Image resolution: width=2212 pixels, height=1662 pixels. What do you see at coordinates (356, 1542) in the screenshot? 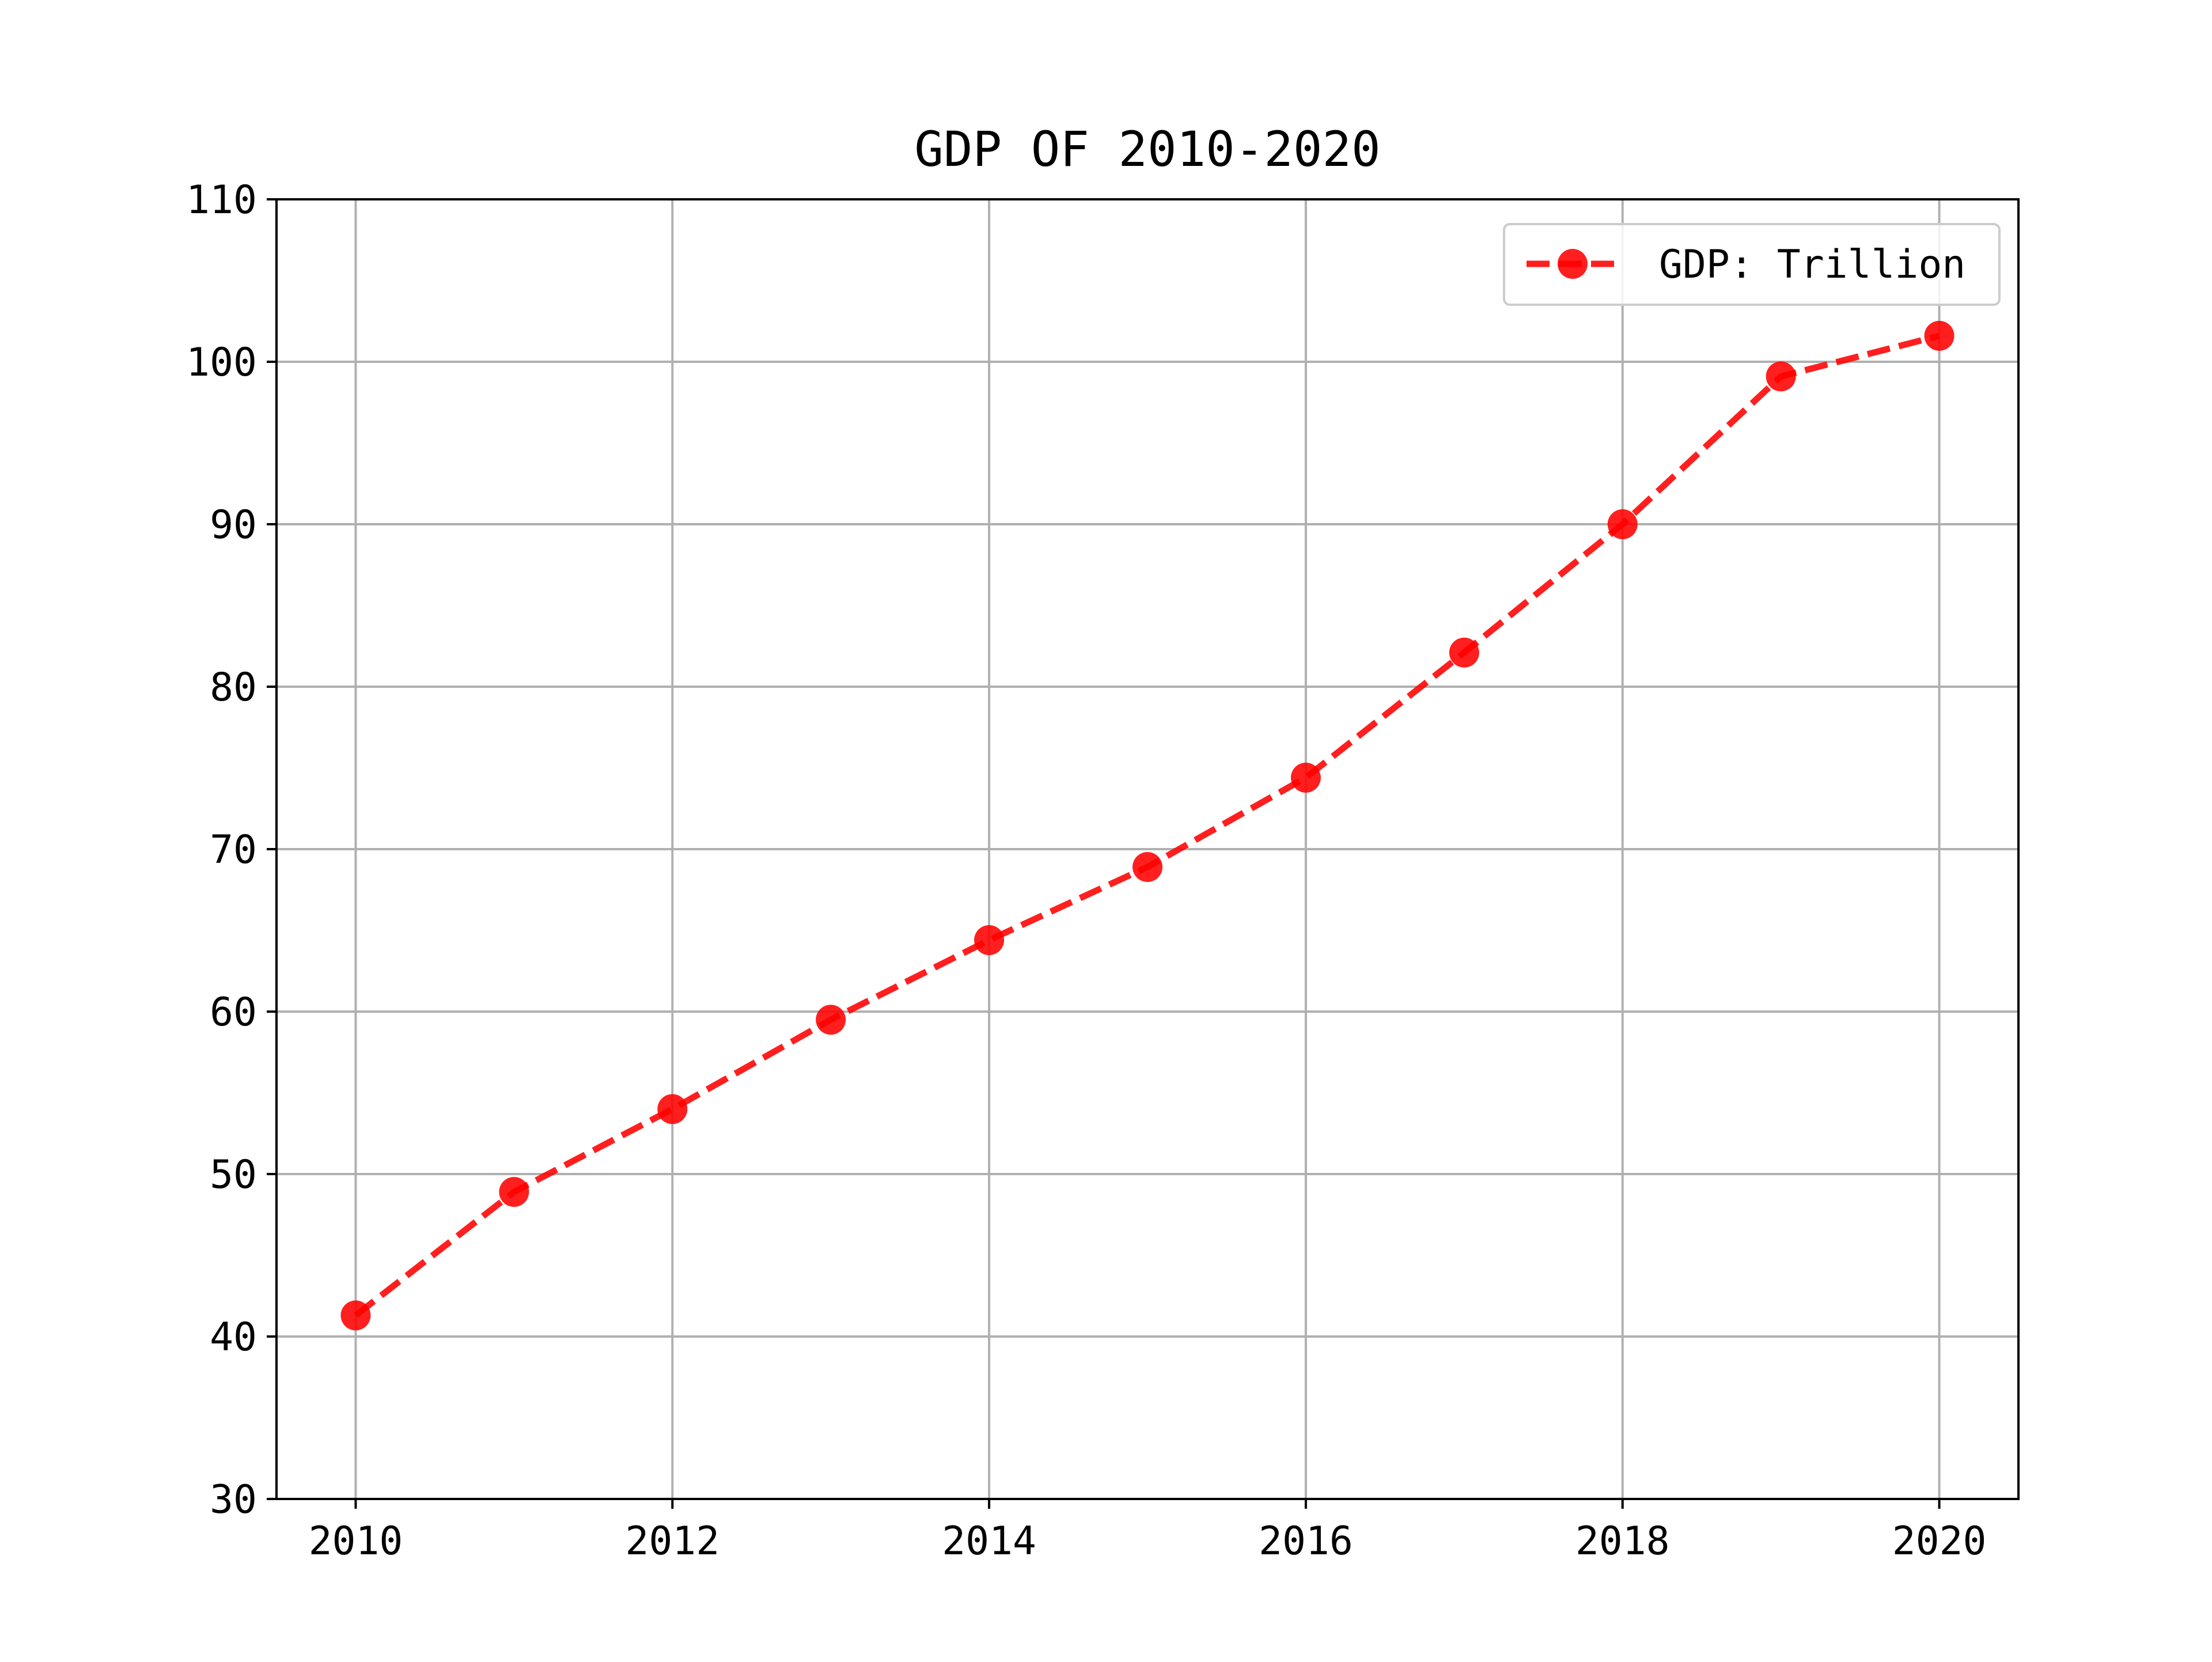
I see `x-tick-label: 2010` at bounding box center [356, 1542].